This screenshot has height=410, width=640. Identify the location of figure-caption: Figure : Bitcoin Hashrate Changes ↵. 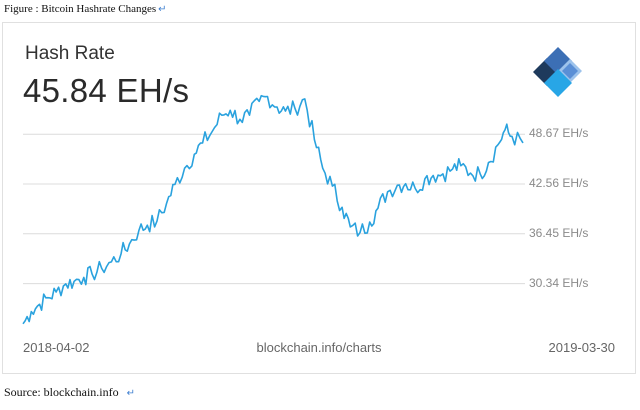
(85, 9).